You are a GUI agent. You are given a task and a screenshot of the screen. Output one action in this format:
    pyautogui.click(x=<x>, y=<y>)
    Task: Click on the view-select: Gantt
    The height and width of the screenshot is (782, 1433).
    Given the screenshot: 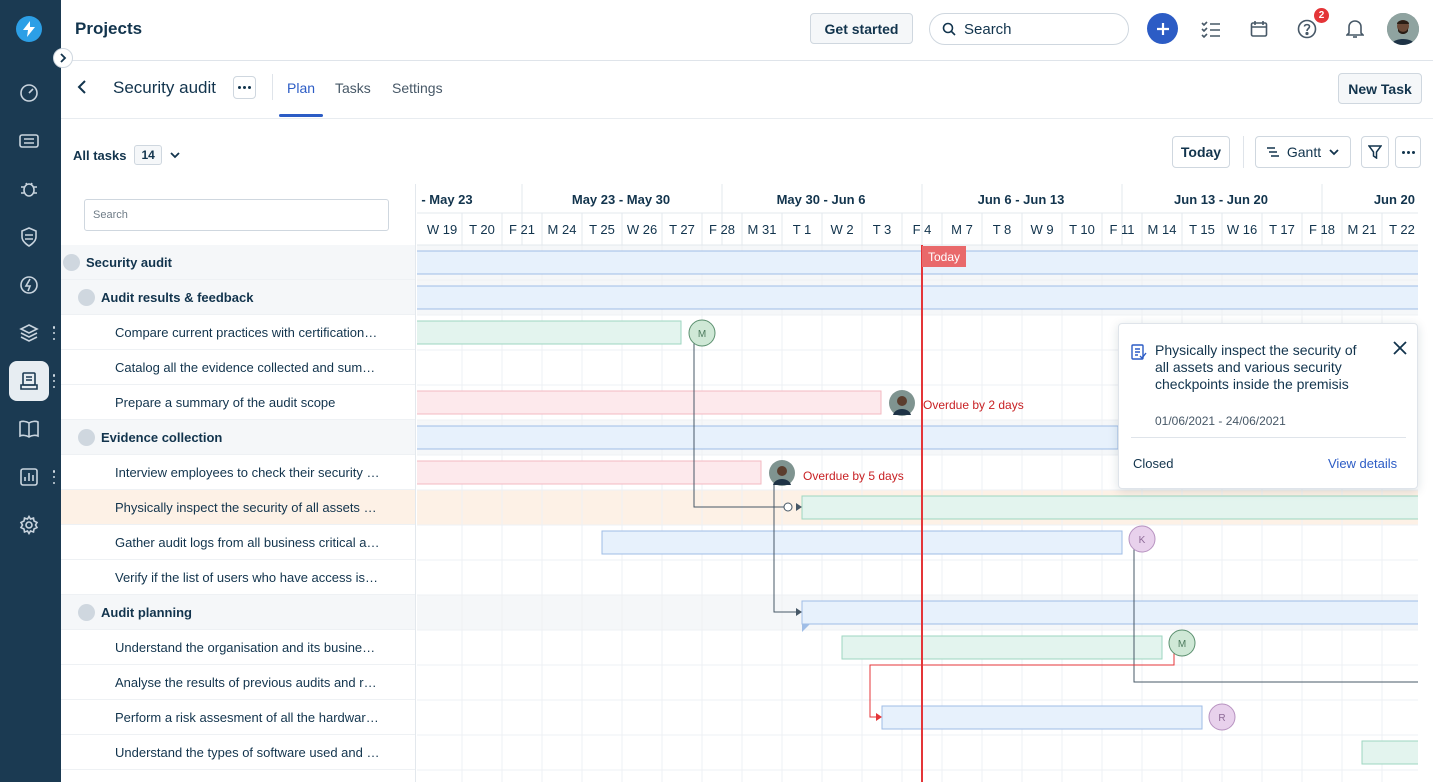 What is the action you would take?
    pyautogui.click(x=1303, y=152)
    